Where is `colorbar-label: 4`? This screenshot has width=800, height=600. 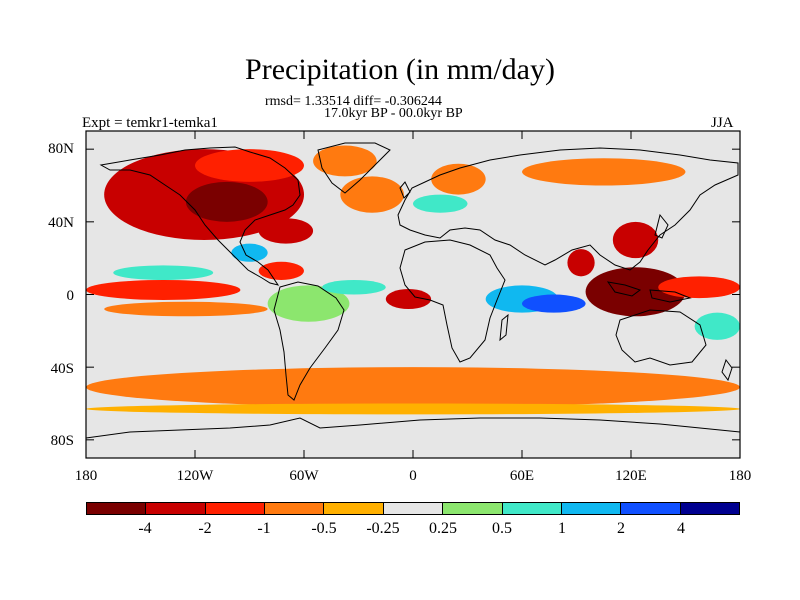 colorbar-label: 4 is located at coordinates (681, 528).